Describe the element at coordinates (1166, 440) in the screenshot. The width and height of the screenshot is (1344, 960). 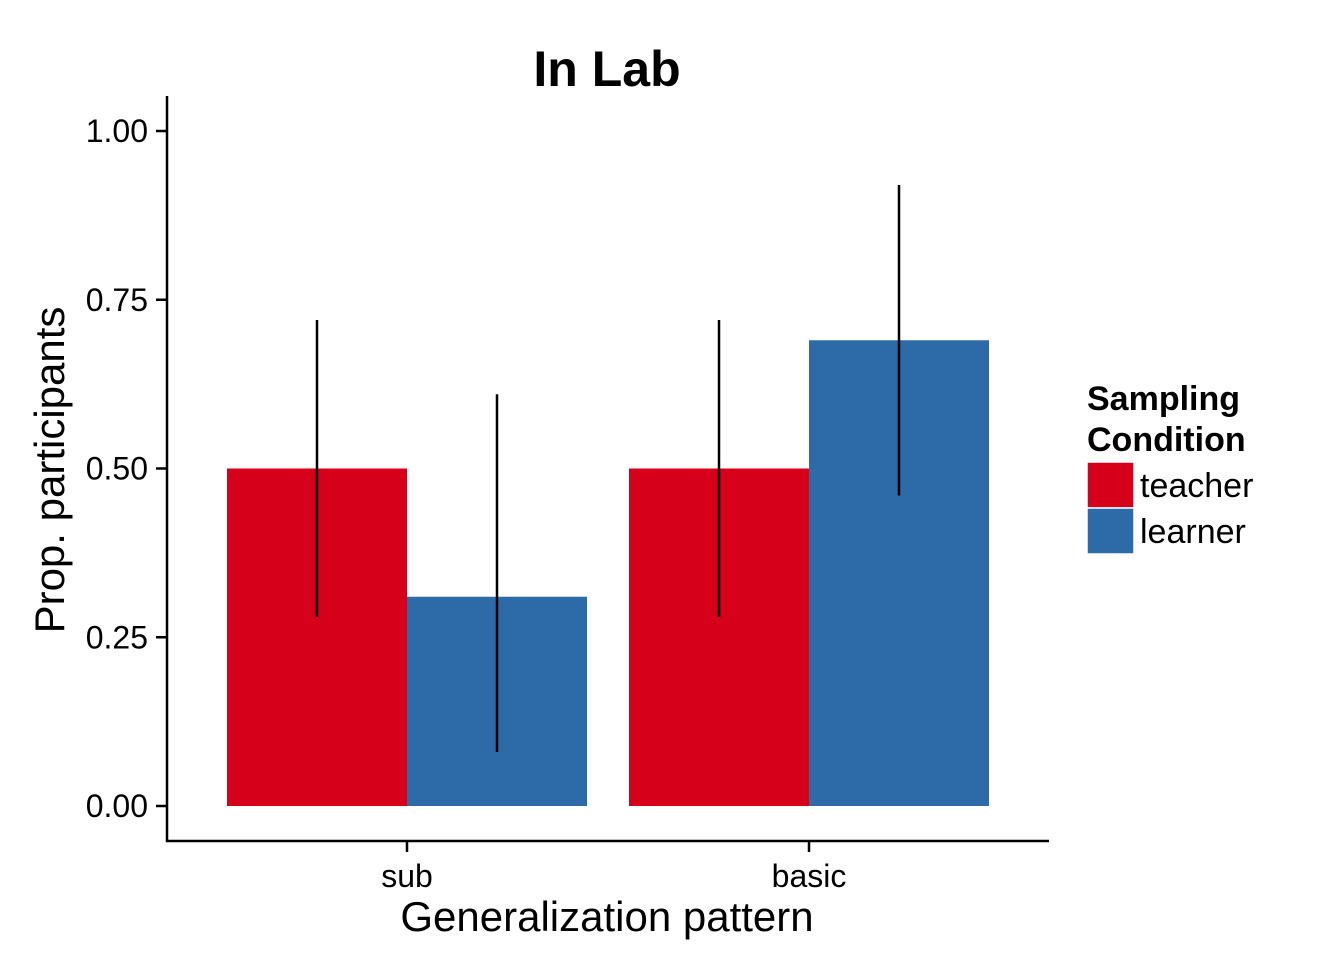
I see `legend-title-line2: Condition` at that location.